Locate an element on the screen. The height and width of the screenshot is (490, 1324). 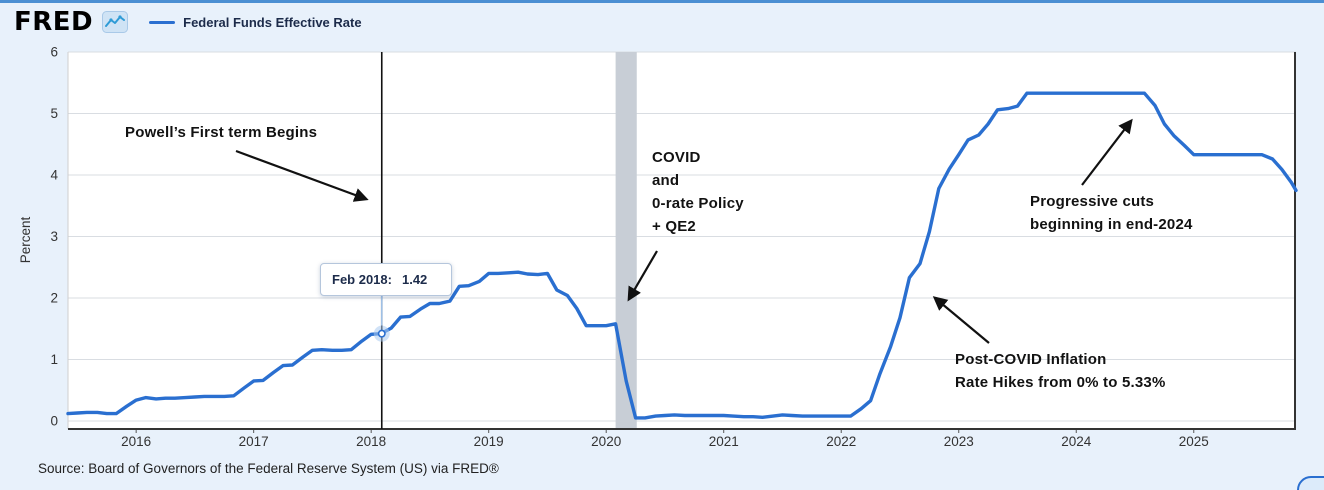
legend-line-swatch is located at coordinates (162, 22).